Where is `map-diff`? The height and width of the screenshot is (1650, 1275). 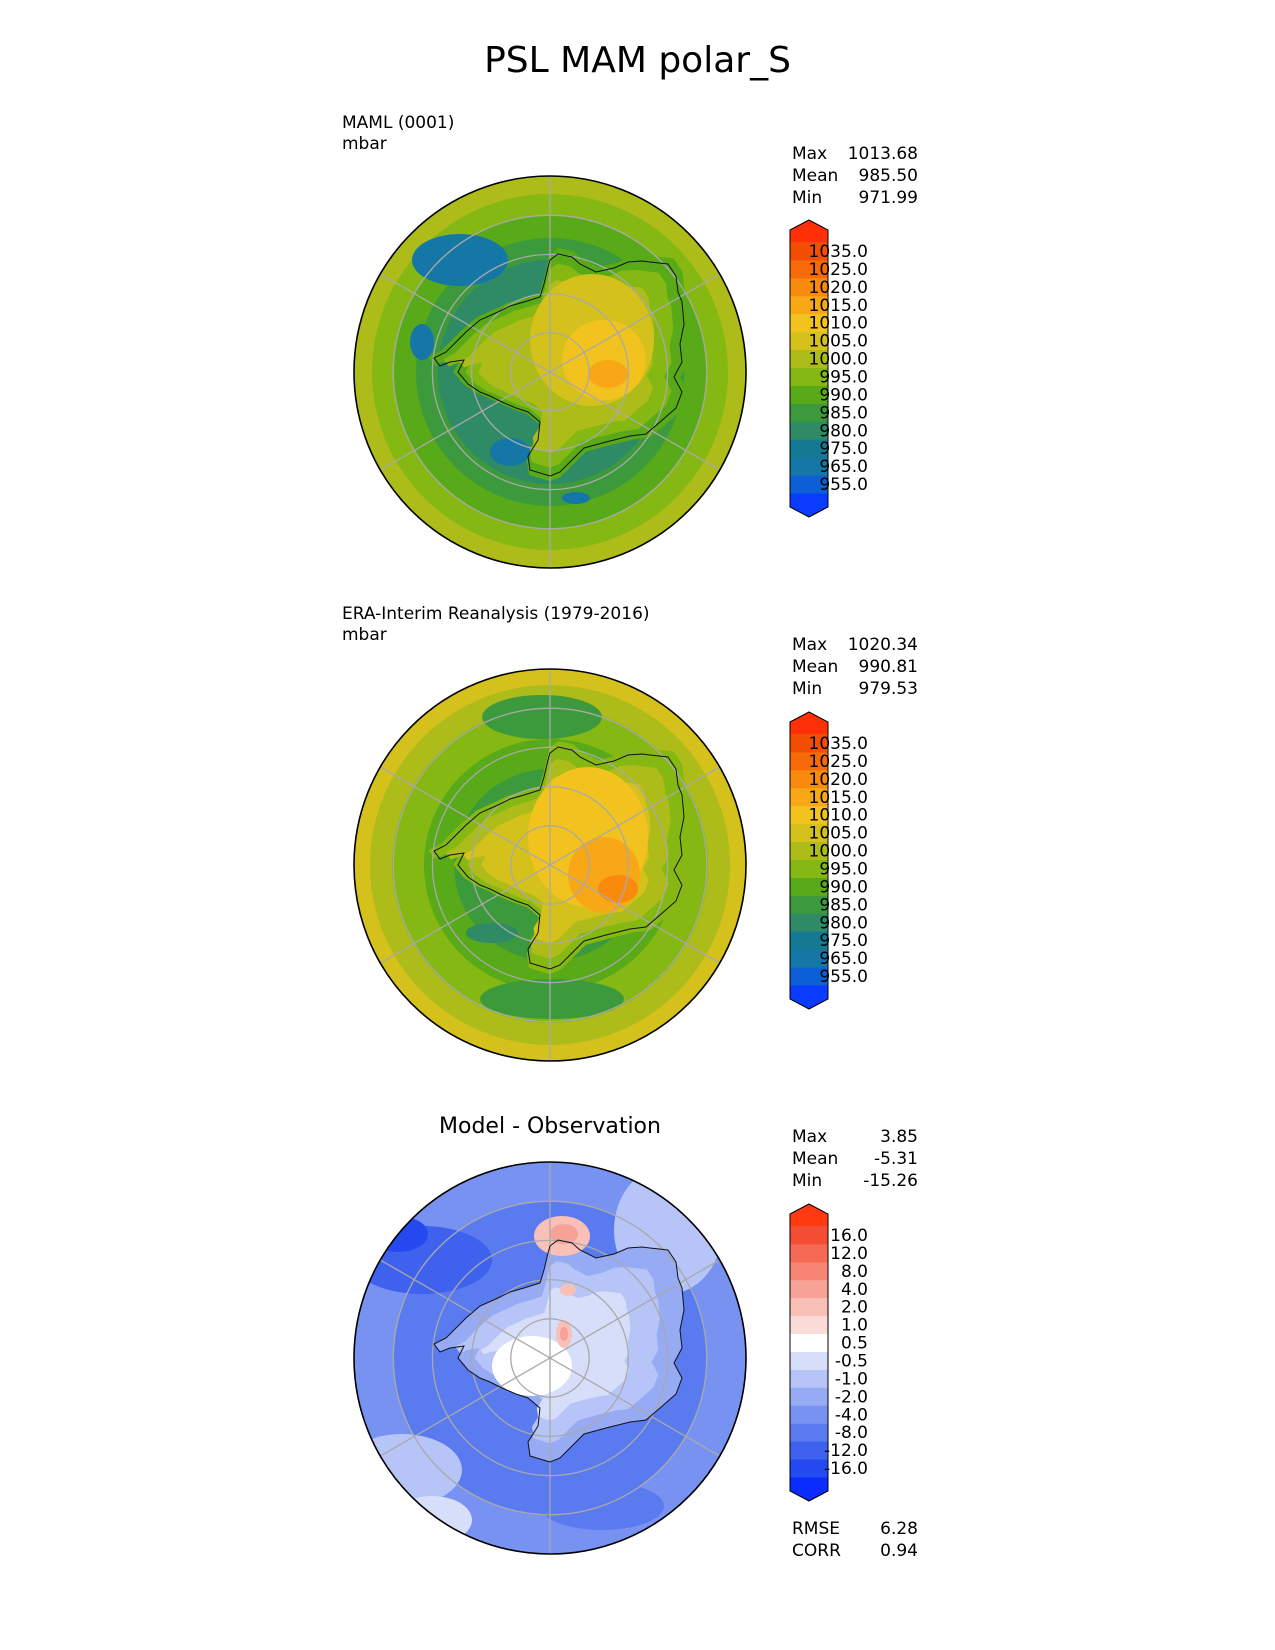 map-diff is located at coordinates (550, 1358).